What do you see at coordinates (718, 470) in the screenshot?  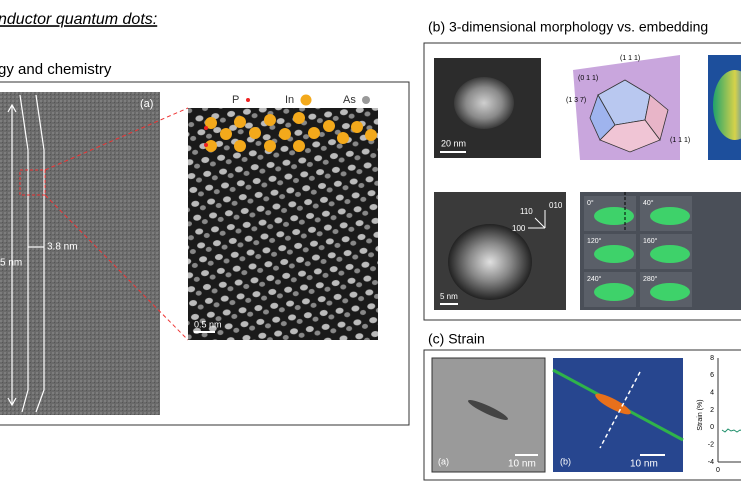 I see `x-tick-label: 0` at bounding box center [718, 470].